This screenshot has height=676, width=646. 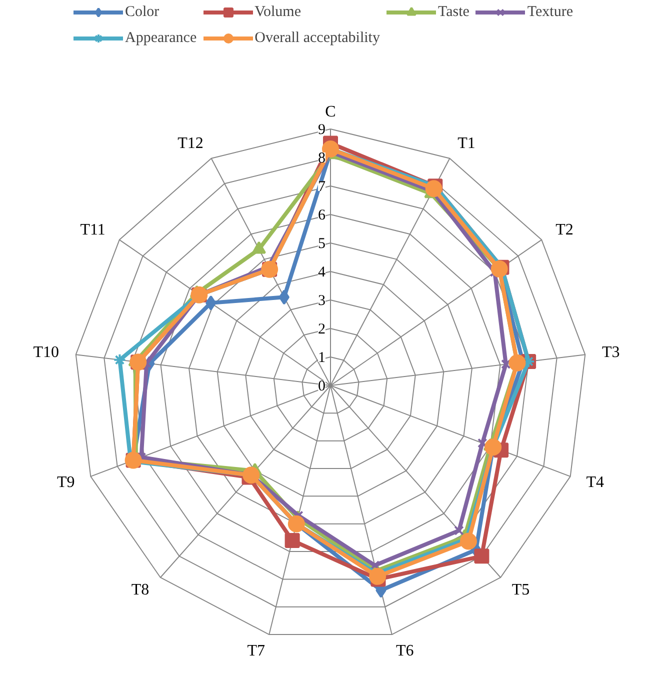 What do you see at coordinates (322, 244) in the screenshot?
I see `y-tick-label: 5` at bounding box center [322, 244].